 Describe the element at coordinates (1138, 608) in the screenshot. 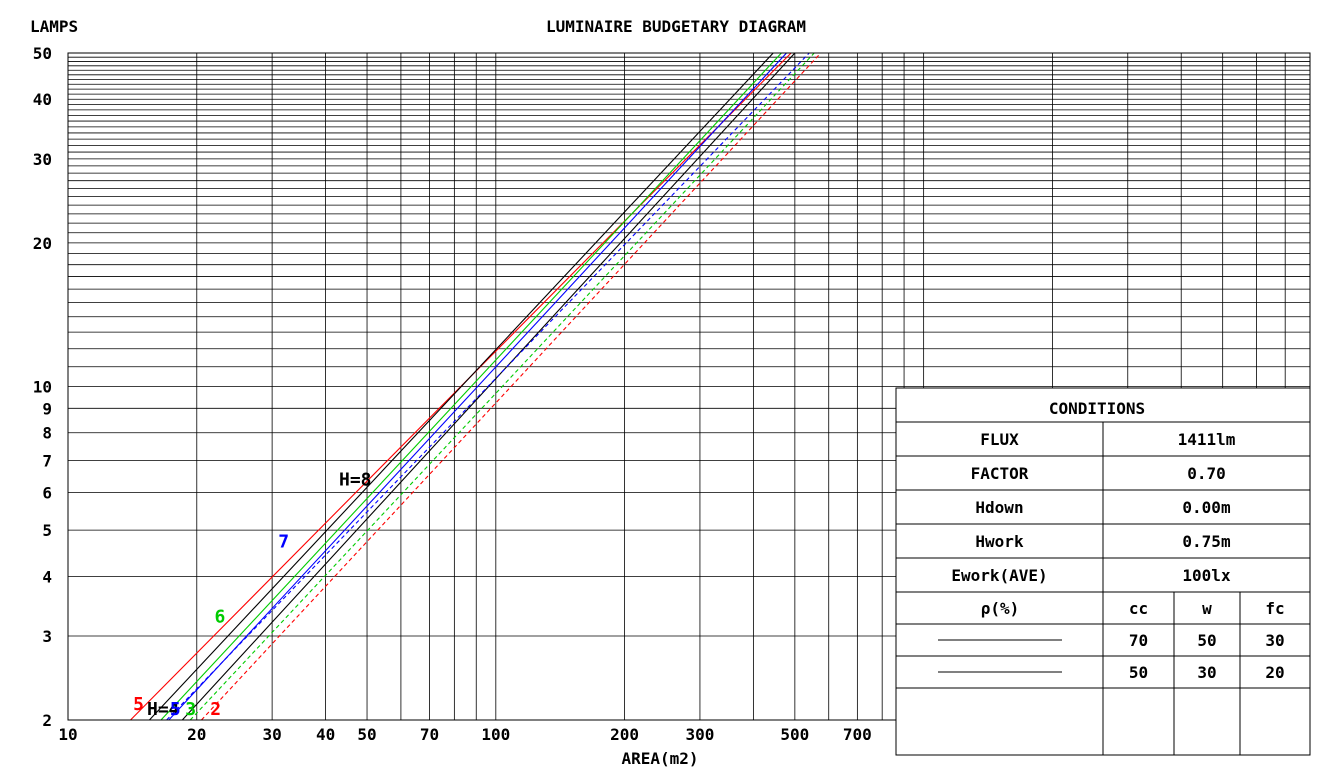

I see `rho-header: cc` at that location.